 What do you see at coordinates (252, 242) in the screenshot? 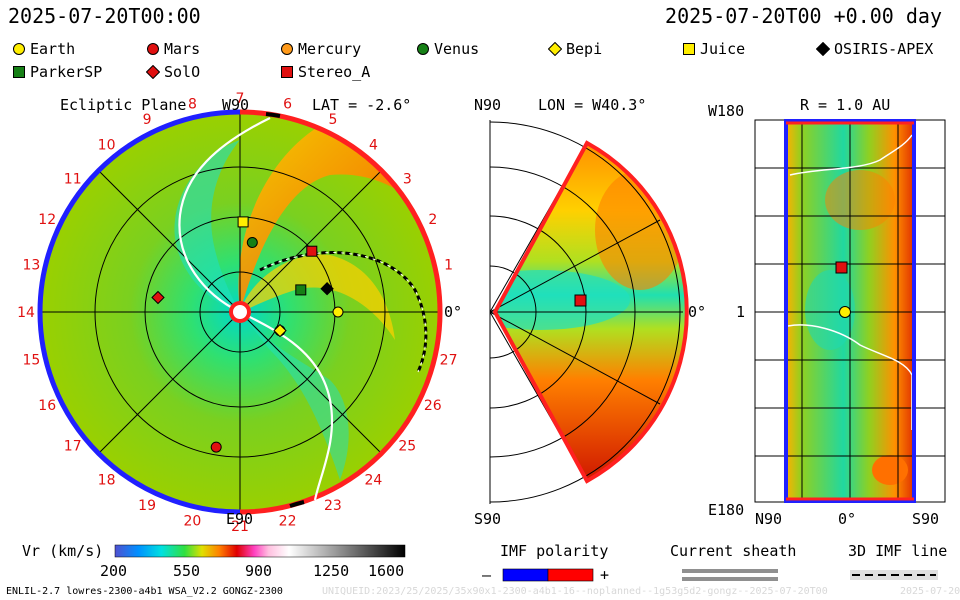
I see `body-venus` at bounding box center [252, 242].